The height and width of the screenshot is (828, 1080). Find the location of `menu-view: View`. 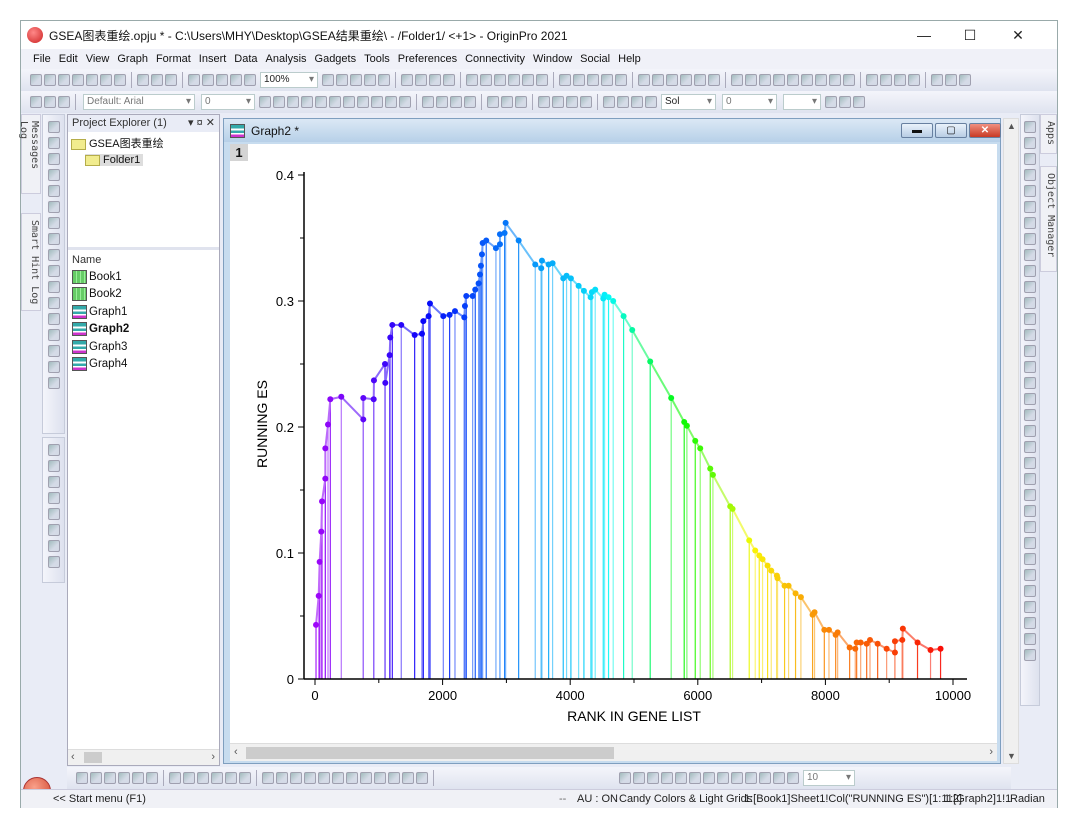

menu-view: View is located at coordinates (97, 59).